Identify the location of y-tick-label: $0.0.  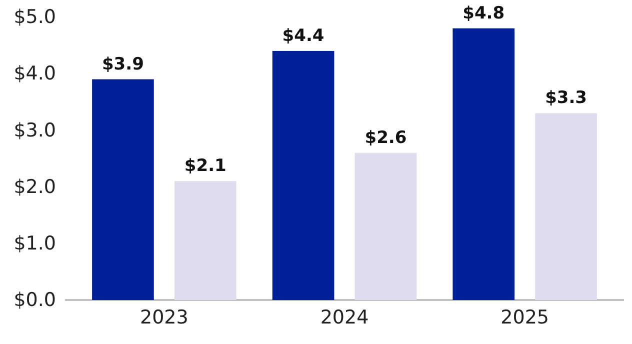
(35, 300).